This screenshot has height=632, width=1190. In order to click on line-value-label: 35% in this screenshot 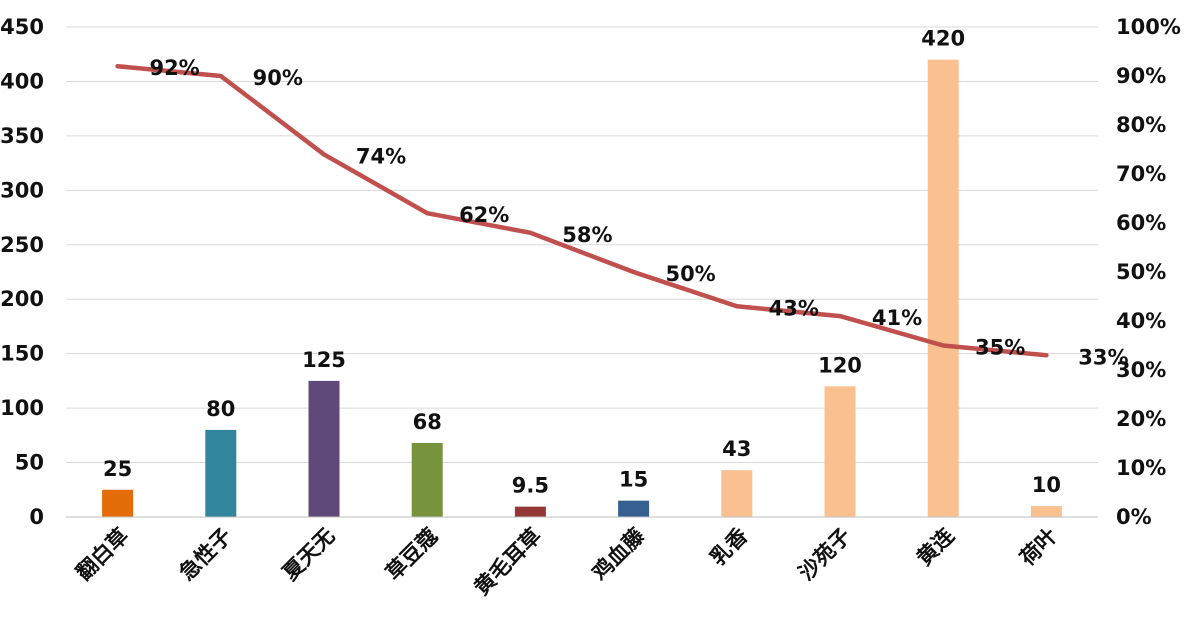, I will do `click(1000, 348)`.